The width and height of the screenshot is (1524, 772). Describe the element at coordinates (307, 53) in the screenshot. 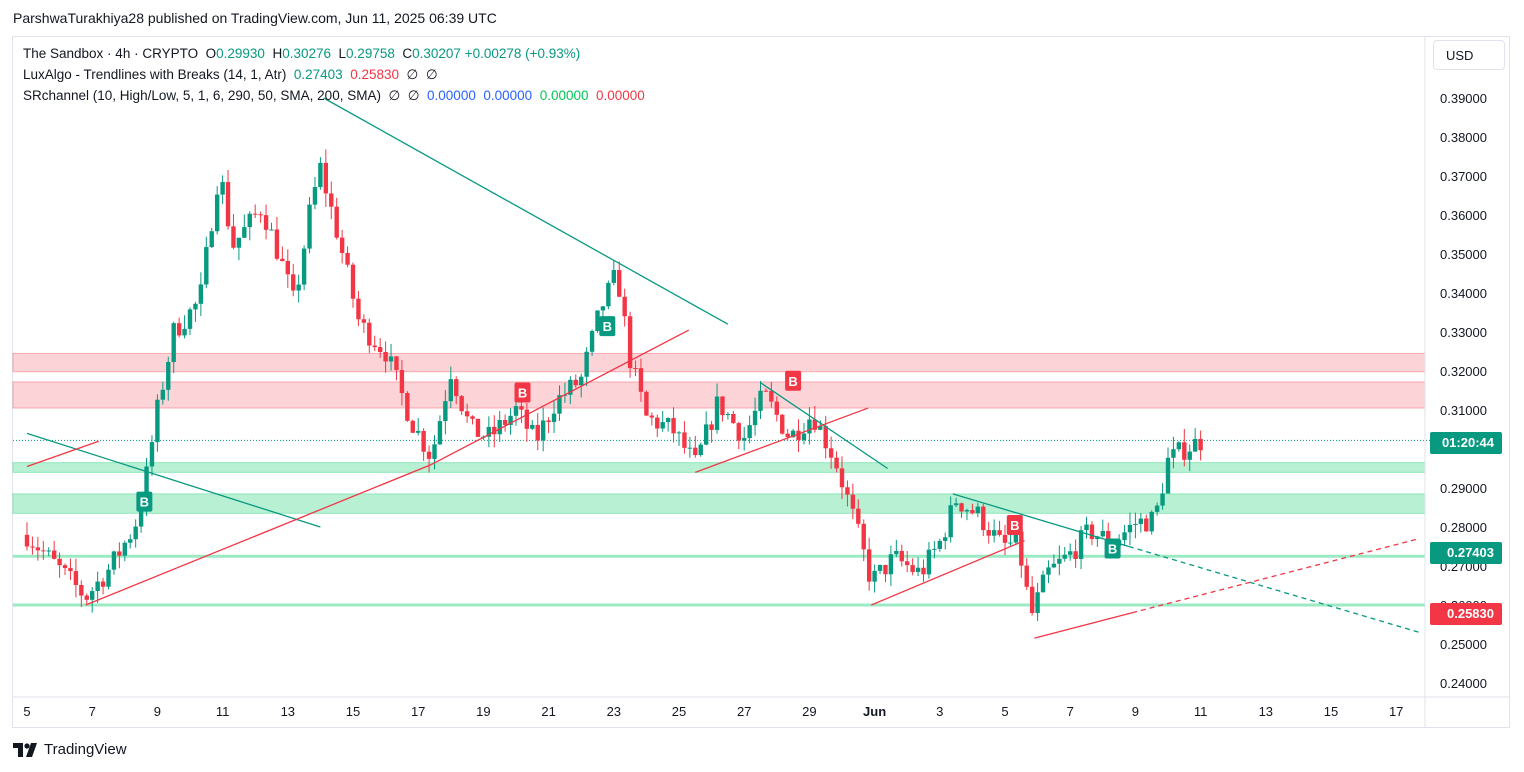

I see `high-value: 0.30276` at that location.